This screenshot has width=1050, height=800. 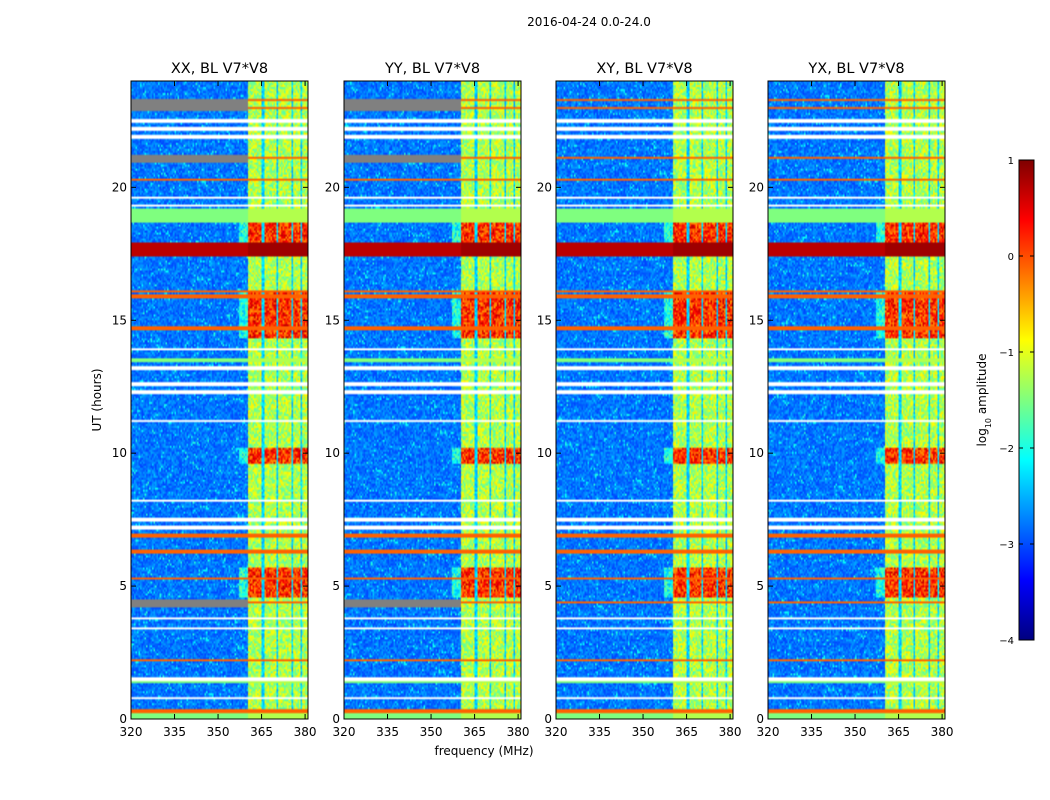 What do you see at coordinates (1006, 449) in the screenshot?
I see `colorbar-tick-label: −2` at bounding box center [1006, 449].